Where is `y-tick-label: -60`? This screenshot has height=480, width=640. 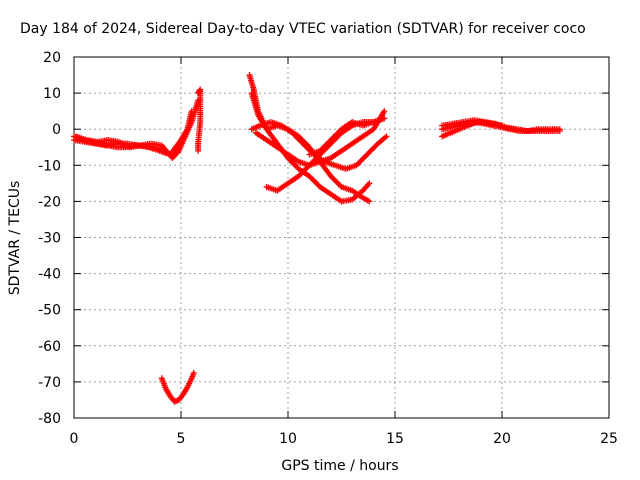
y-tick-label: -60 is located at coordinates (49, 347).